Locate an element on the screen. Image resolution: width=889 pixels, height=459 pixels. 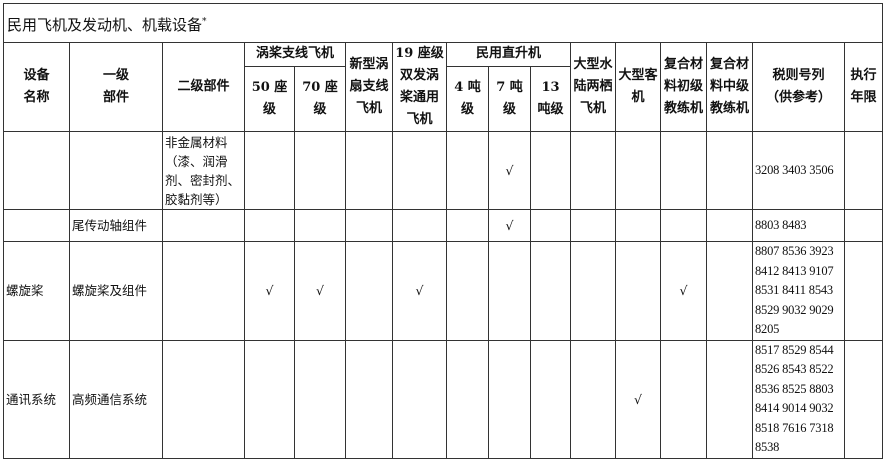
header-ton4: 4 吨级 is located at coordinates (467, 99).